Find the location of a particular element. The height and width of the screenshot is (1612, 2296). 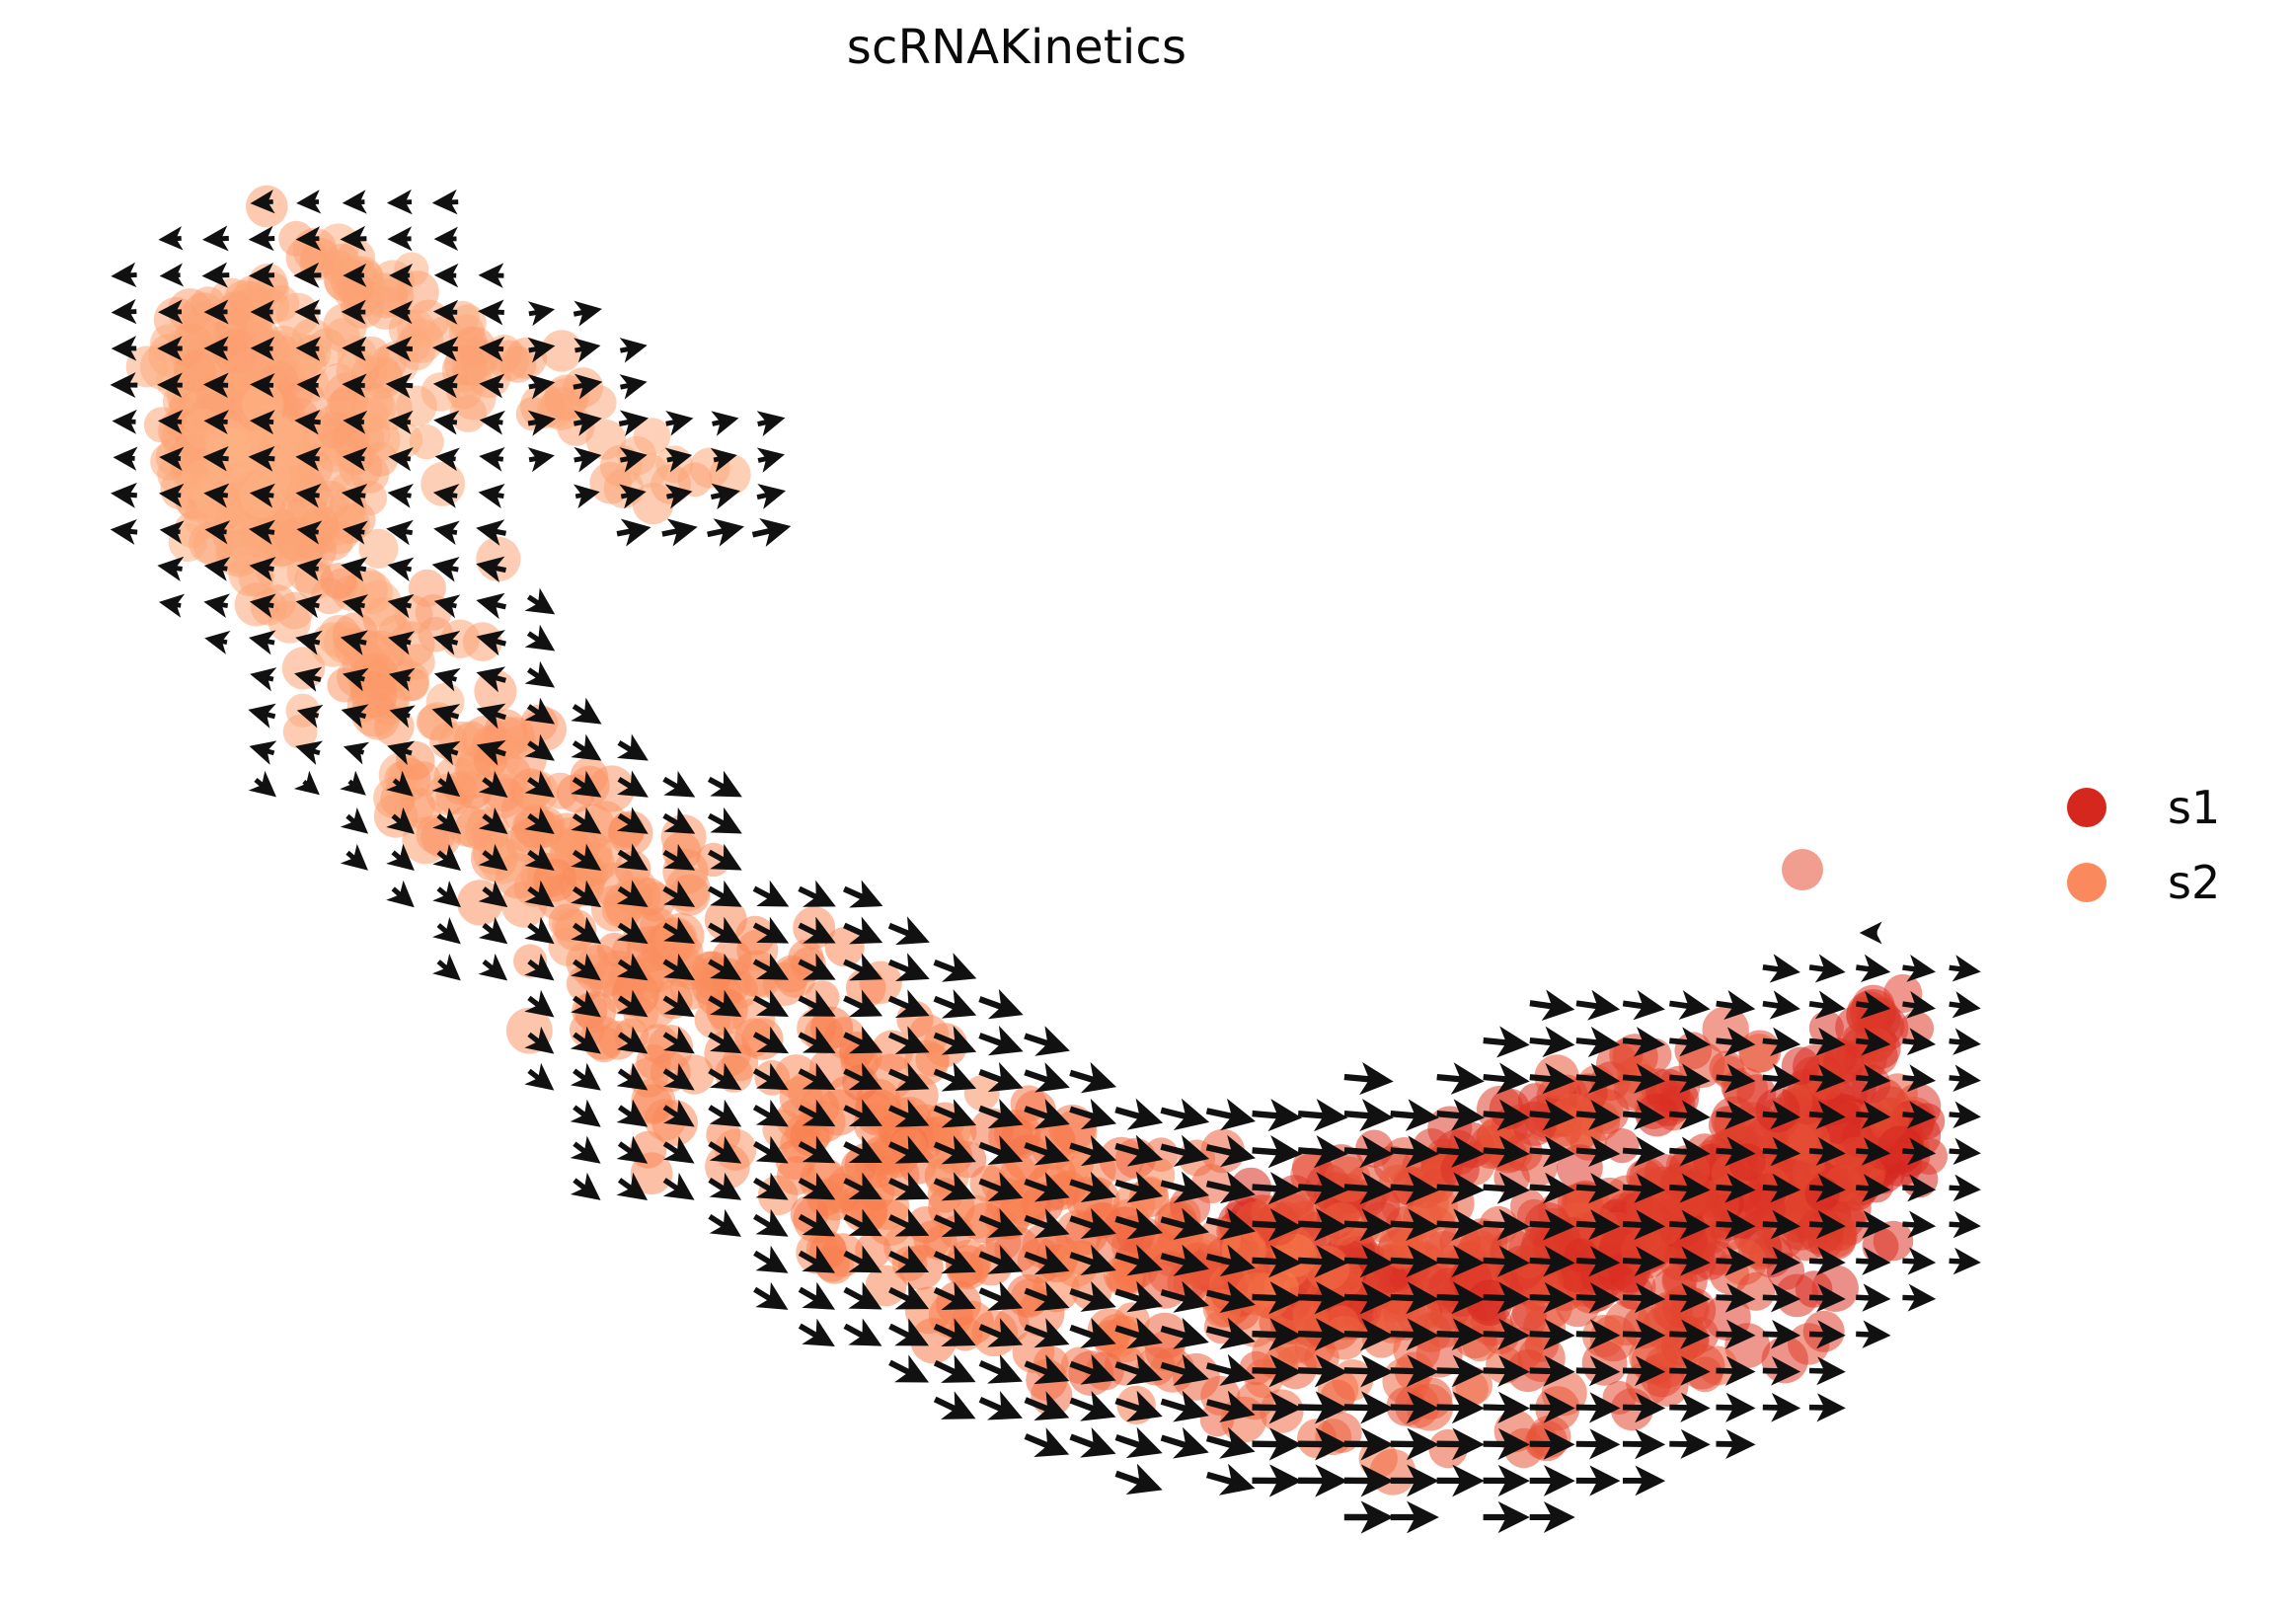

legend-item-s1: s1 is located at coordinates (2175, 808).